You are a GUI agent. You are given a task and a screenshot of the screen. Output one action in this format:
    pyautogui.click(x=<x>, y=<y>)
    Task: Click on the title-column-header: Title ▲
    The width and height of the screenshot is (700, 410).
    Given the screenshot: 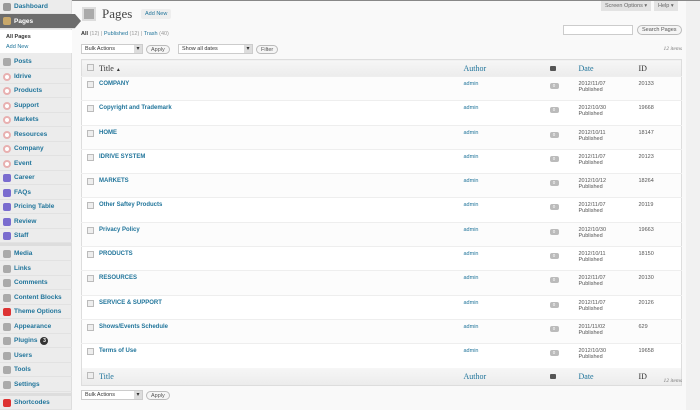 What is the action you would take?
    pyautogui.click(x=281, y=68)
    